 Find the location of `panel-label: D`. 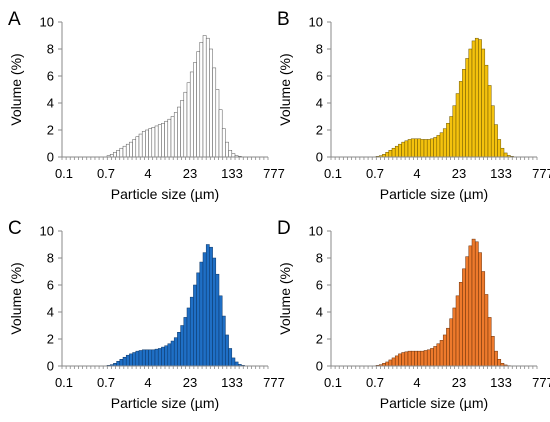

panel-label: D is located at coordinates (284, 228).